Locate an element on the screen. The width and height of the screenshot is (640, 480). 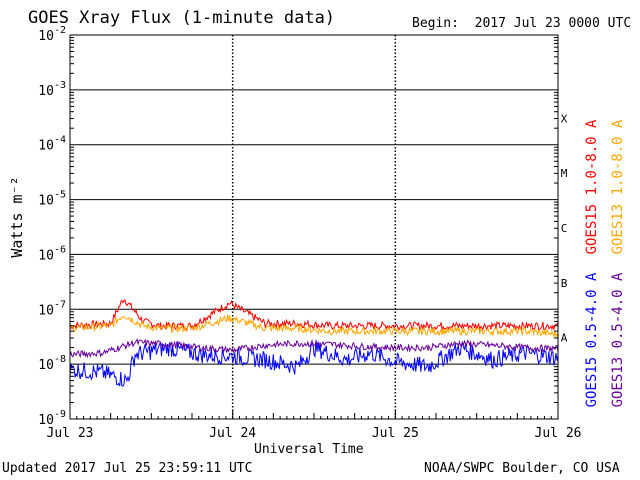
updated-timestamp: Updated 2017 Jul 25 23:59:11 UTC is located at coordinates (127, 468).